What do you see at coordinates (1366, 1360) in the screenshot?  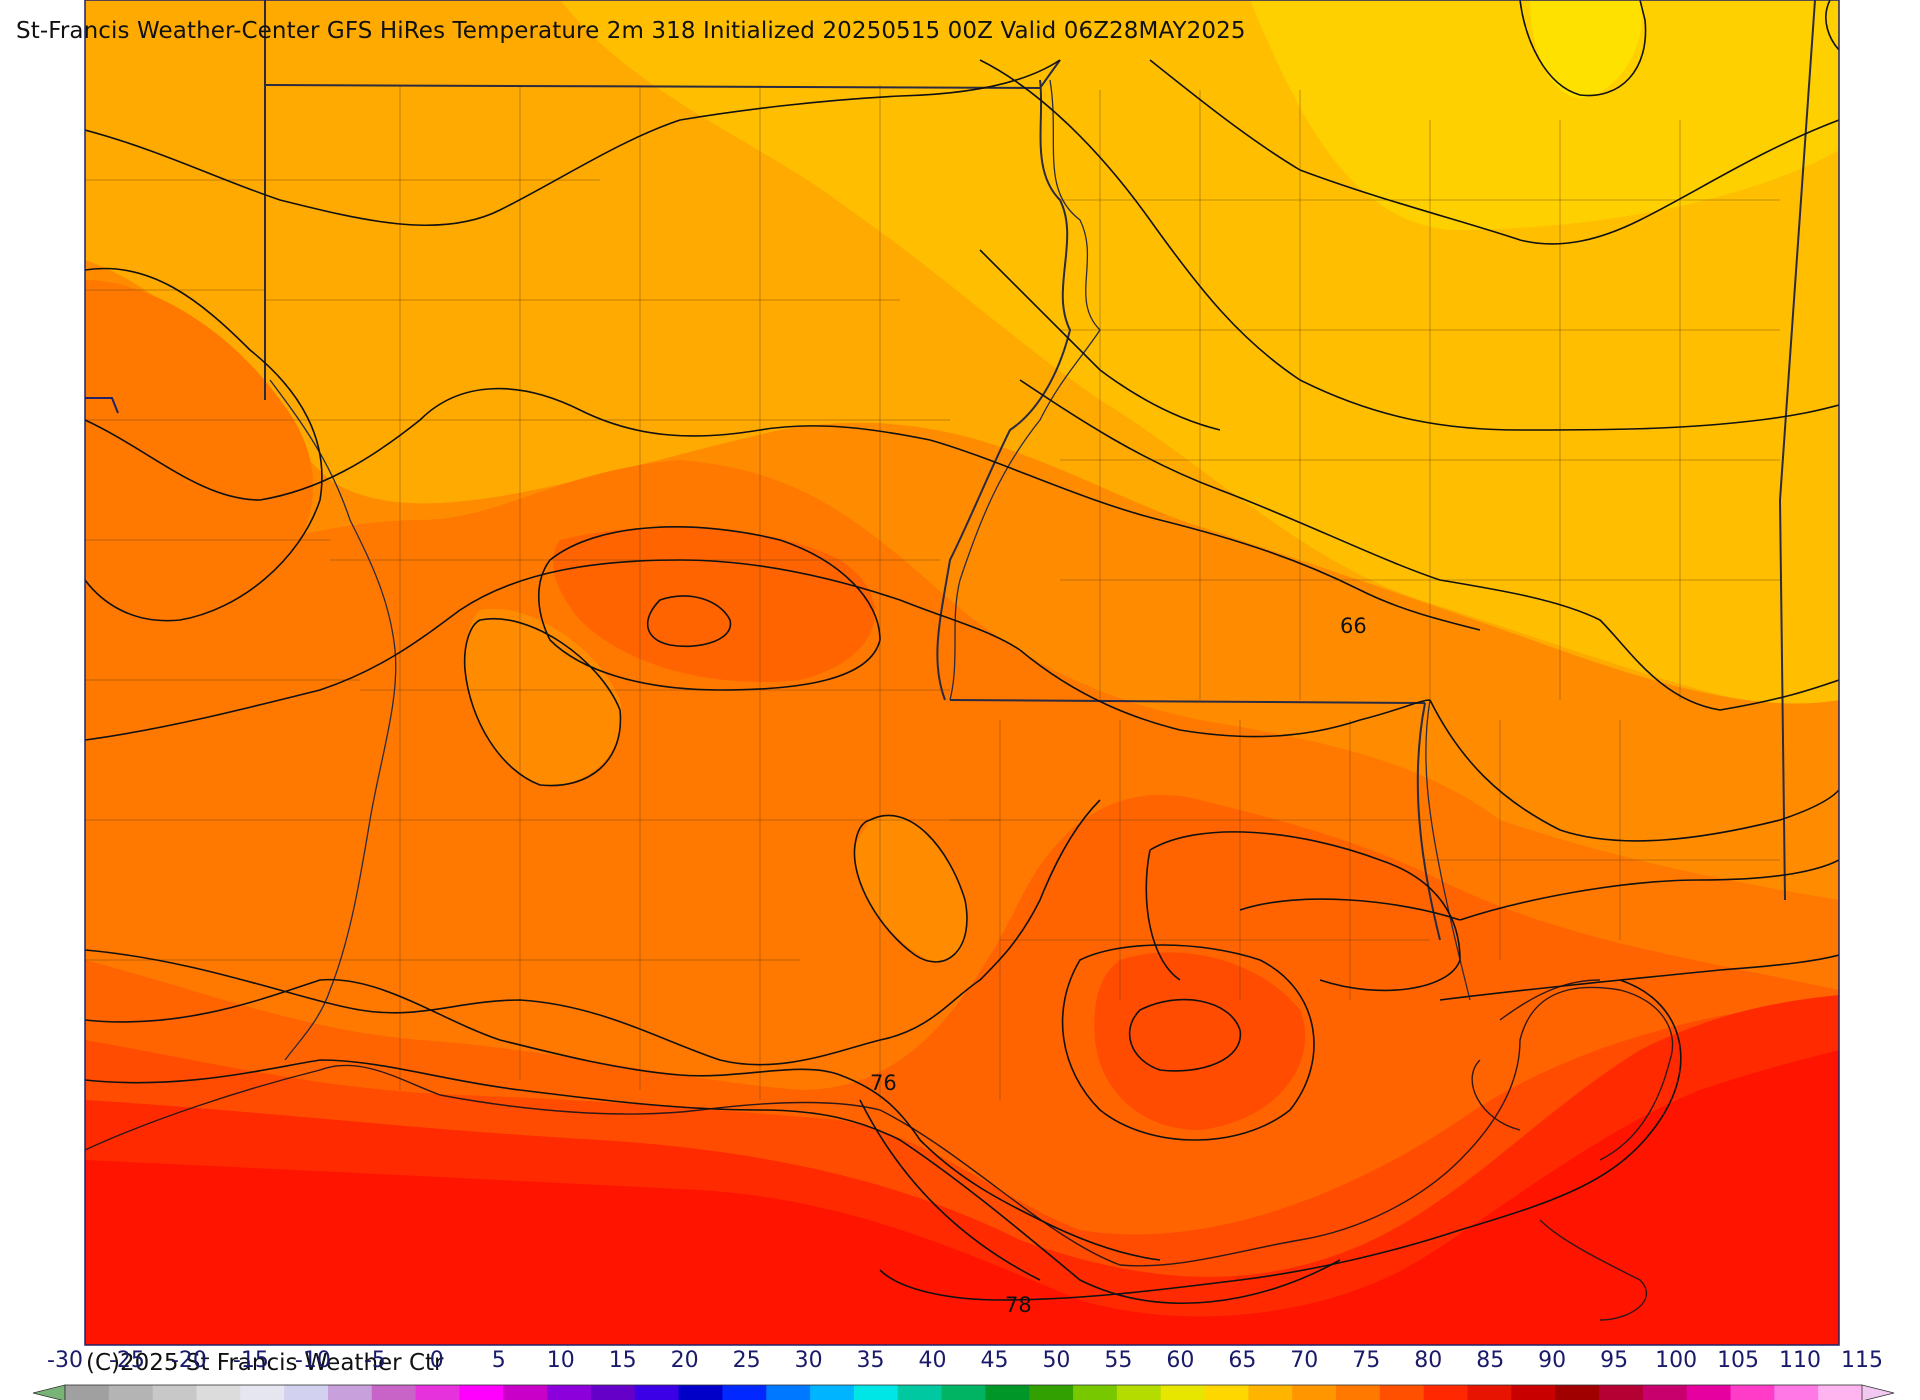 I see `colorbar-tick-label: 75` at bounding box center [1366, 1360].